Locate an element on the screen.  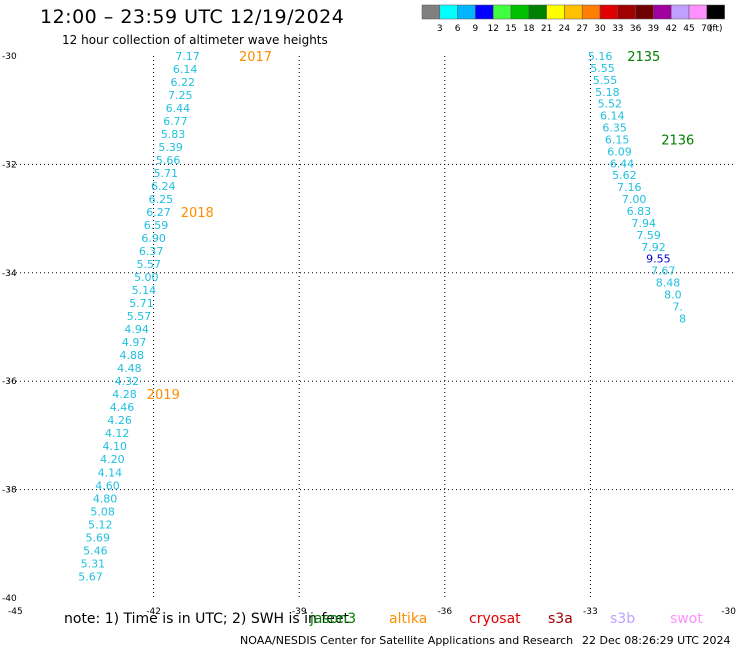
colorbar-label: (ft) is located at coordinates (716, 29).